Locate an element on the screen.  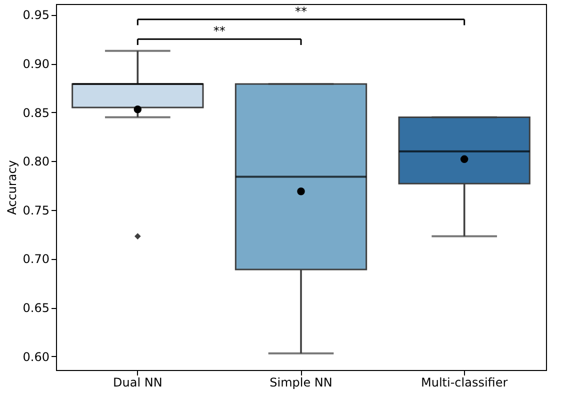
y-tick-label: 0.90 is located at coordinates (36, 64).